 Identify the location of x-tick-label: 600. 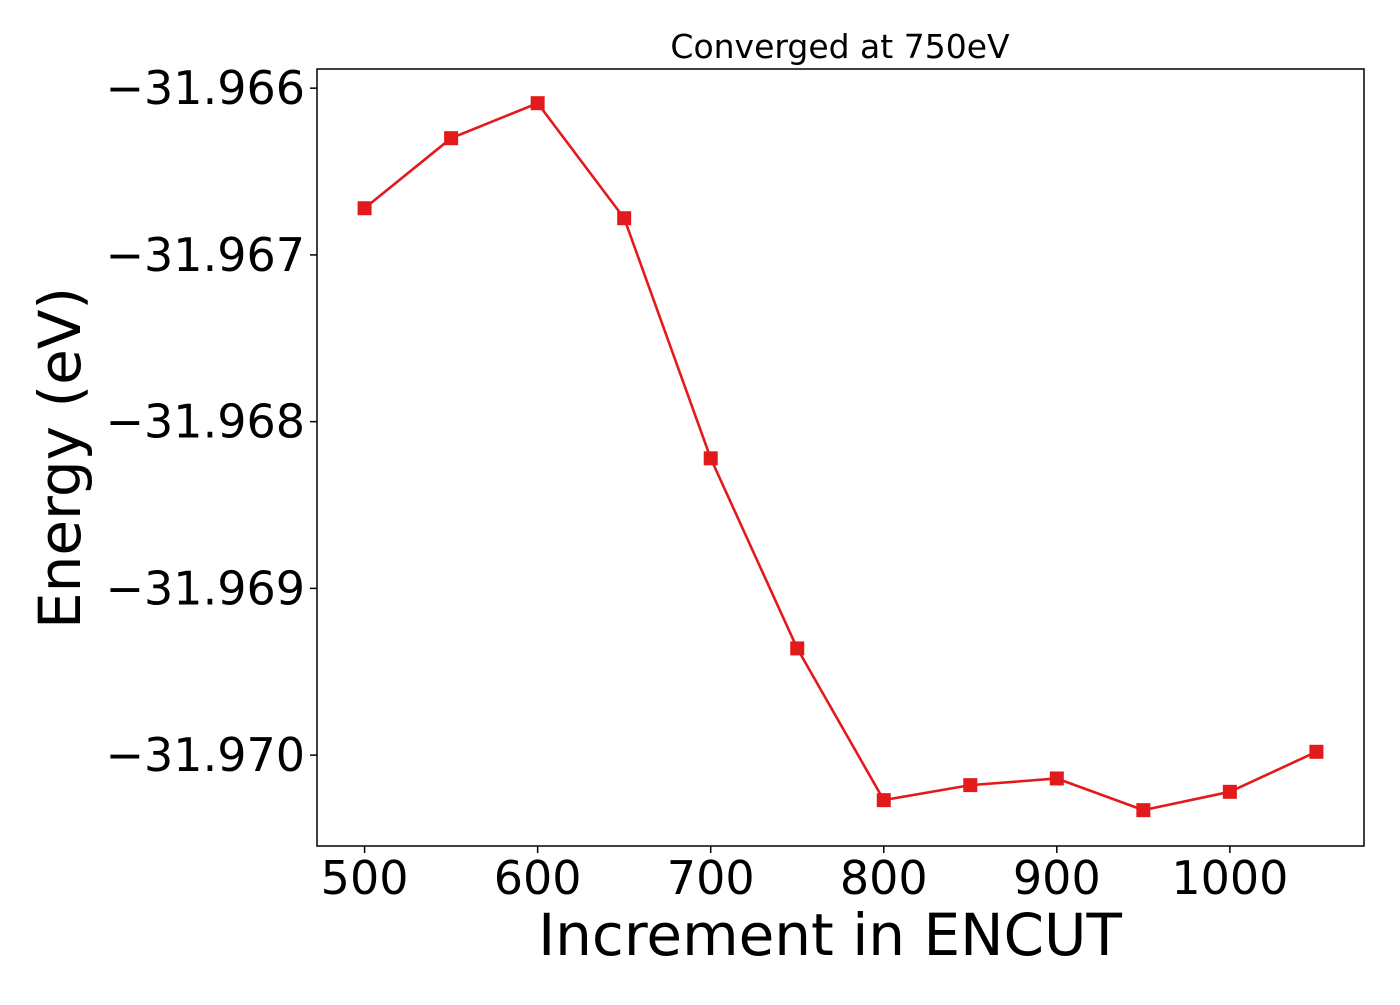
(538, 878).